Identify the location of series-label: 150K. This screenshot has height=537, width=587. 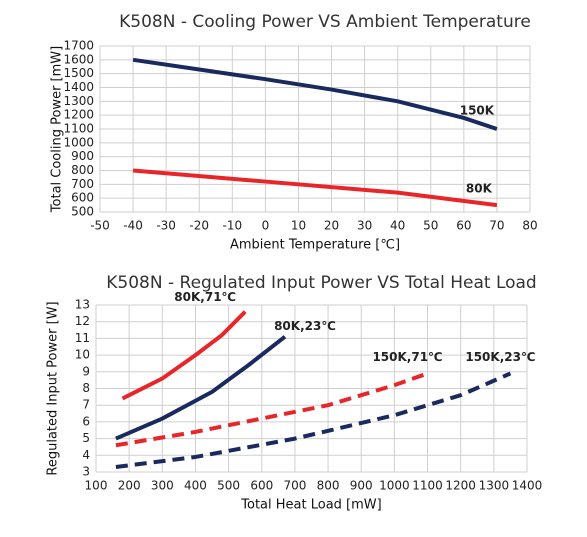
(477, 111).